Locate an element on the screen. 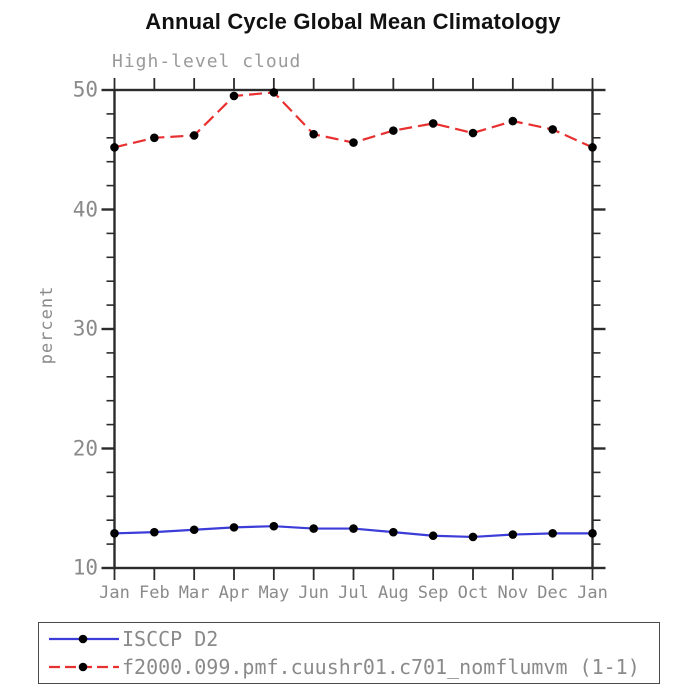 The height and width of the screenshot is (700, 700). x-tick-label: Feb is located at coordinates (154, 593).